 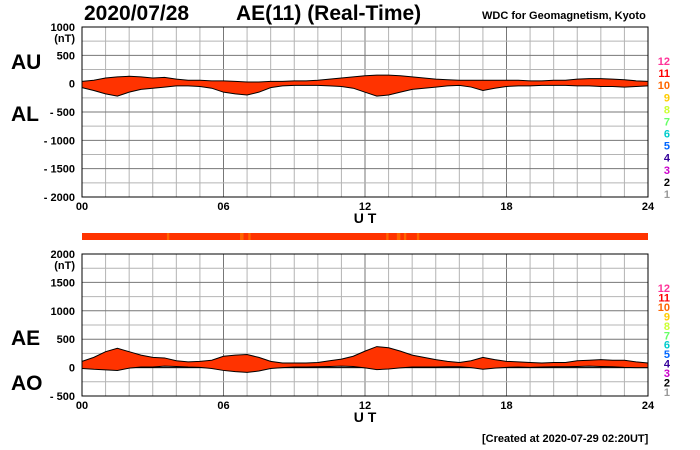 I want to click on y-tick-label: - 1000, so click(x=59, y=141).